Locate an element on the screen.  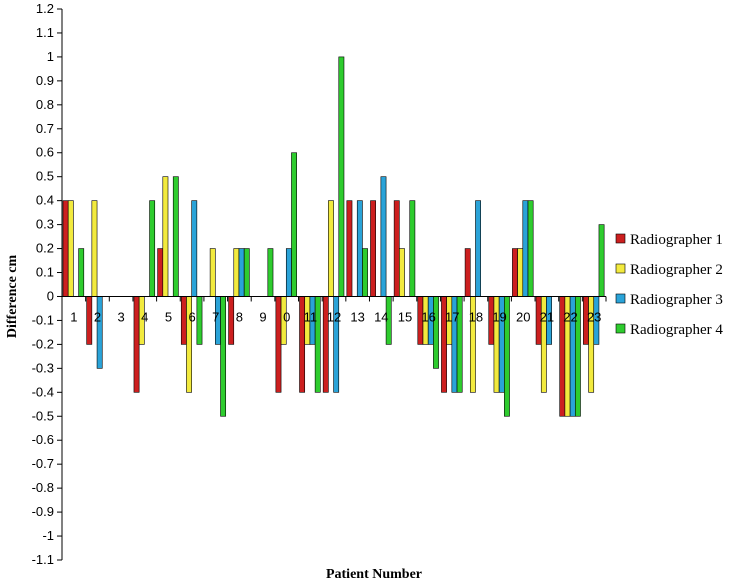
legend-label-3: Radiographer 3 is located at coordinates (676, 300).